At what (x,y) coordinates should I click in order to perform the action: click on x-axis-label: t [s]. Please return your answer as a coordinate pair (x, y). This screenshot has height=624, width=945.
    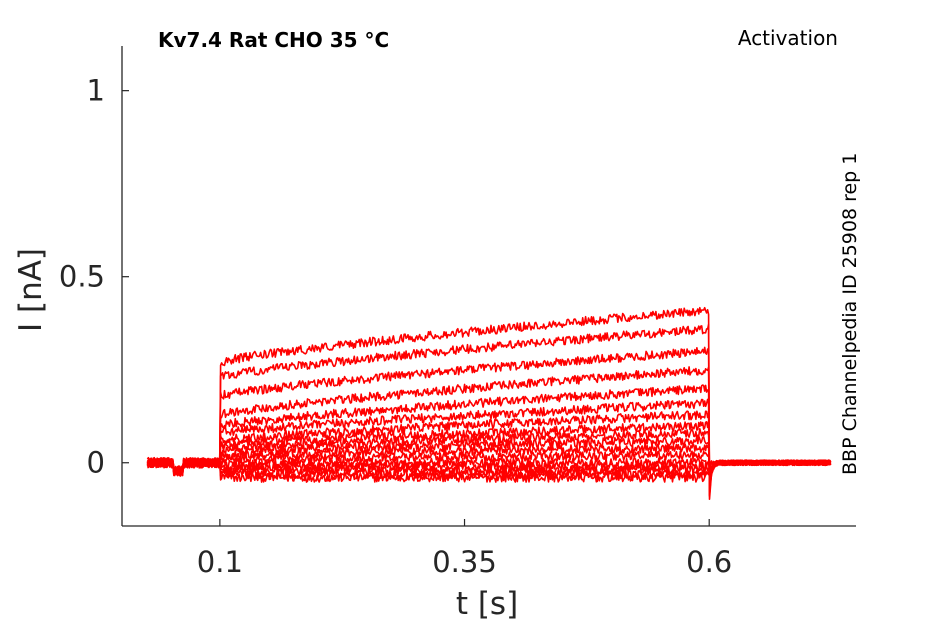
    Looking at the image, I should click on (487, 604).